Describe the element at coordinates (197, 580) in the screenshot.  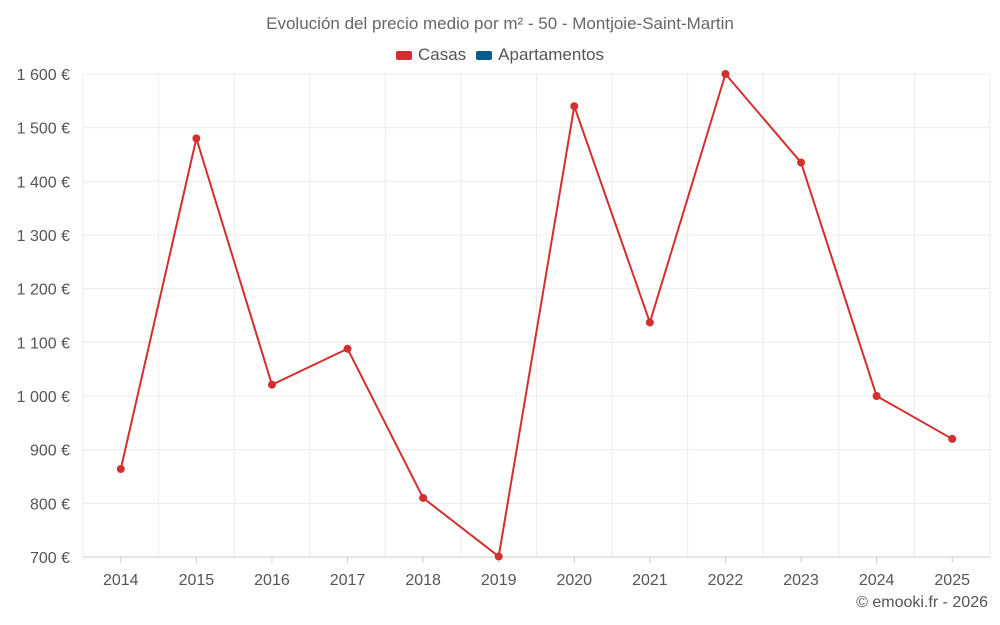
I see `x-tick-label: 2015` at that location.